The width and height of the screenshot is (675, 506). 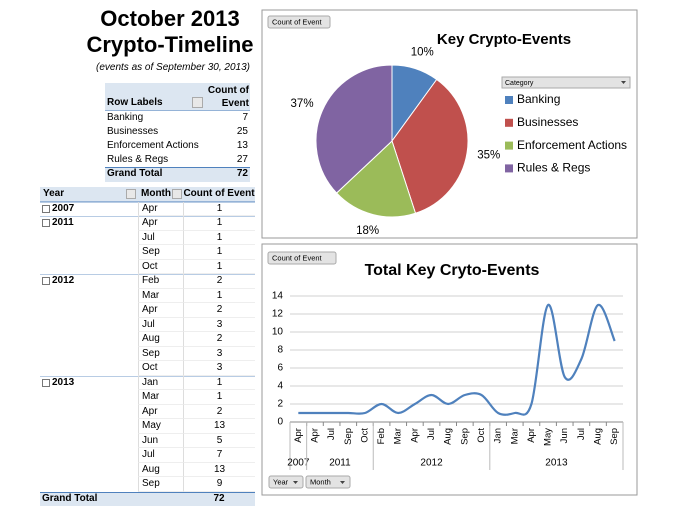 What do you see at coordinates (452, 270) in the screenshot?
I see `chart-title: Total Key Cryto-Events` at bounding box center [452, 270].